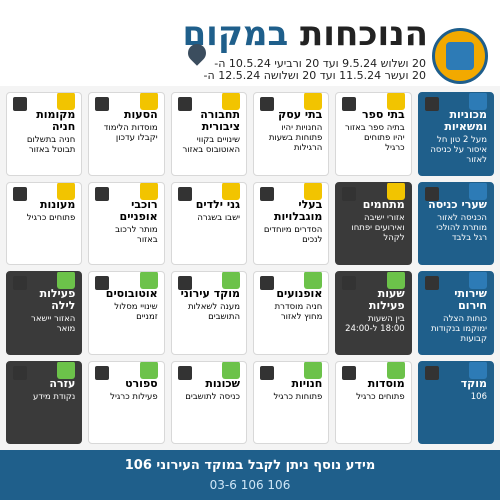 This screenshot has width=500, height=500. I want to click on info-card: אופנועים חניה מוסדרת מחוץ לאזור, so click(291, 313).